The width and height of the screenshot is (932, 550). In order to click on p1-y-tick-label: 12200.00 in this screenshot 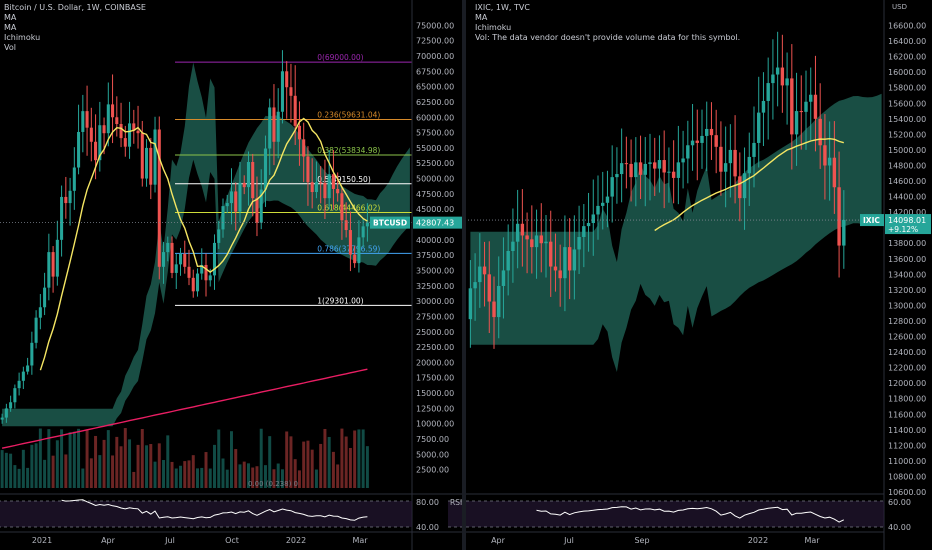, I will do `click(907, 368)`.